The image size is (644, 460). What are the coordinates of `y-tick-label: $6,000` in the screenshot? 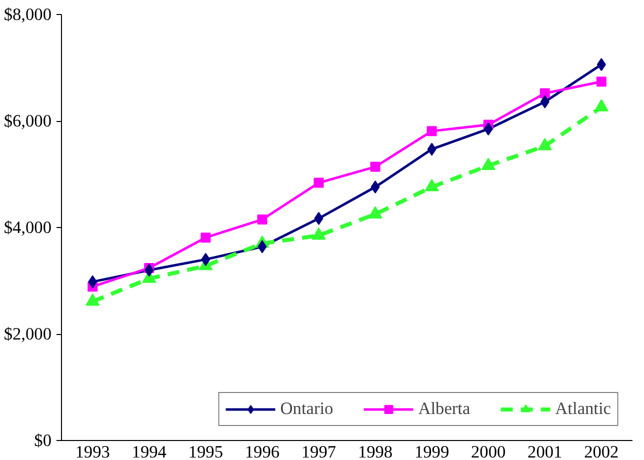 It's located at (28, 121).